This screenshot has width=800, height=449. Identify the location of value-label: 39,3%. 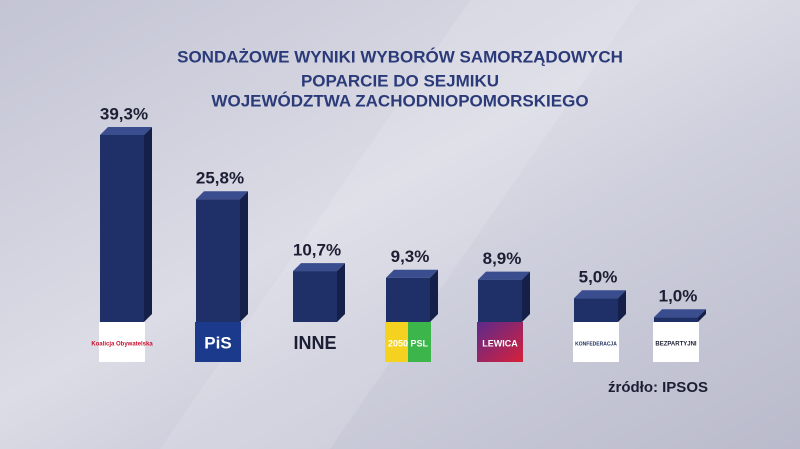
(124, 113).